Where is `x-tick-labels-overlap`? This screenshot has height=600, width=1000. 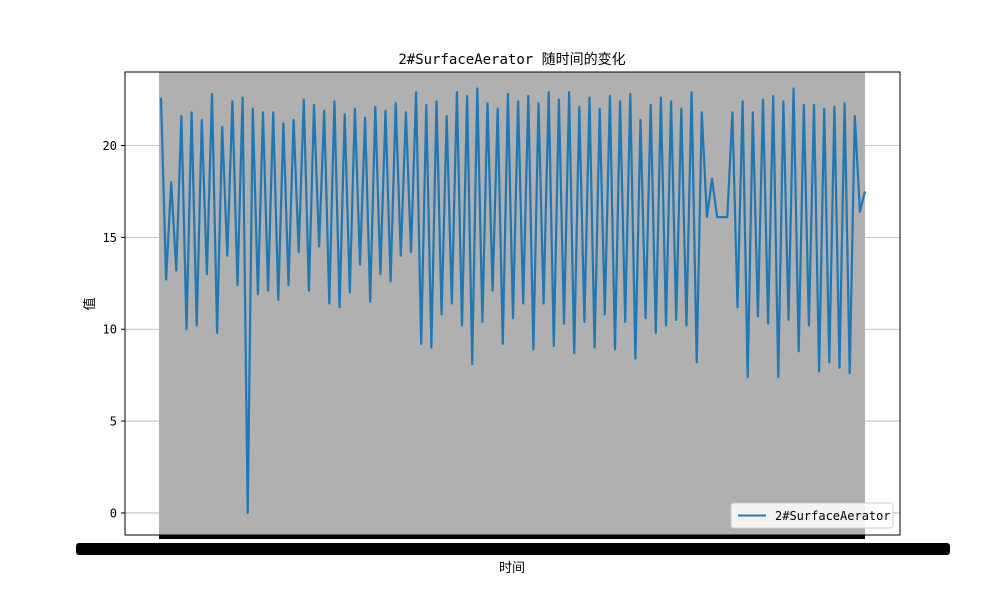 x-tick-labels-overlap is located at coordinates (513, 549).